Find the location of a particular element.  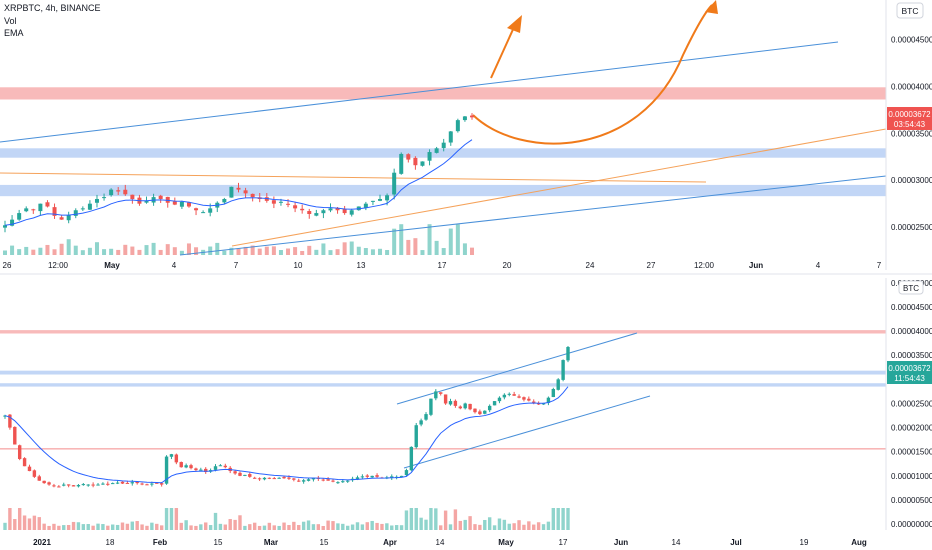

price-tick-label: 0.00001000 is located at coordinates (911, 476).